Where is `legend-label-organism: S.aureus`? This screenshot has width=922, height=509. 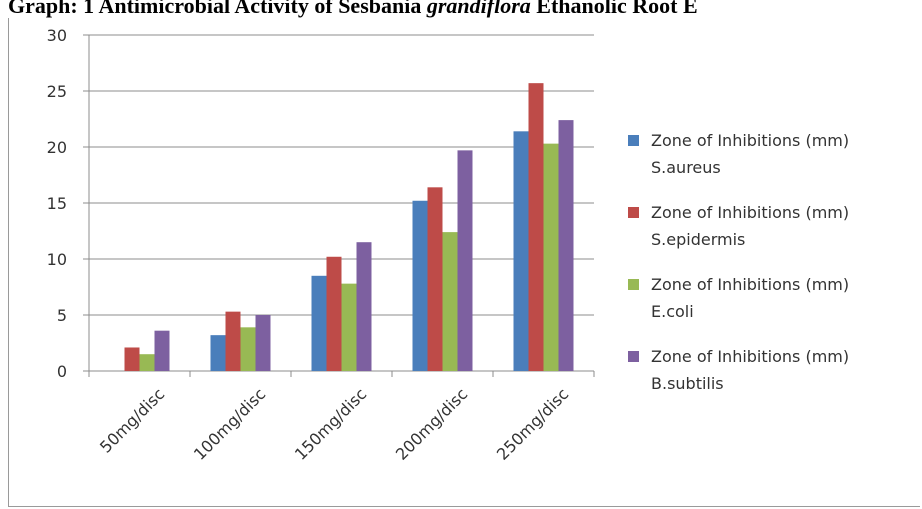 legend-label-organism: S.aureus is located at coordinates (686, 167).